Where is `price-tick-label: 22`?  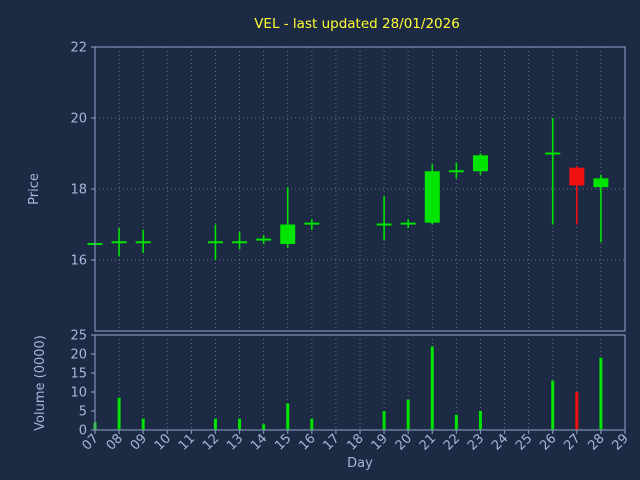 price-tick-label: 22 is located at coordinates (78, 48).